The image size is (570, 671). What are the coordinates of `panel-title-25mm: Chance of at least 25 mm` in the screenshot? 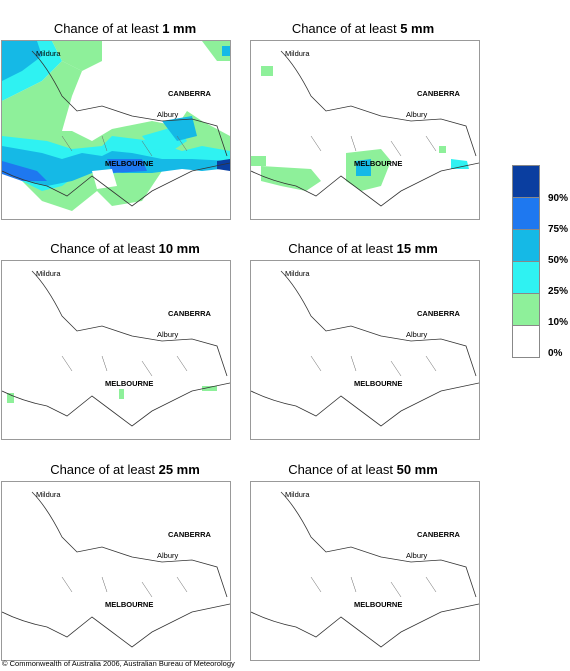 It's located at (125, 469).